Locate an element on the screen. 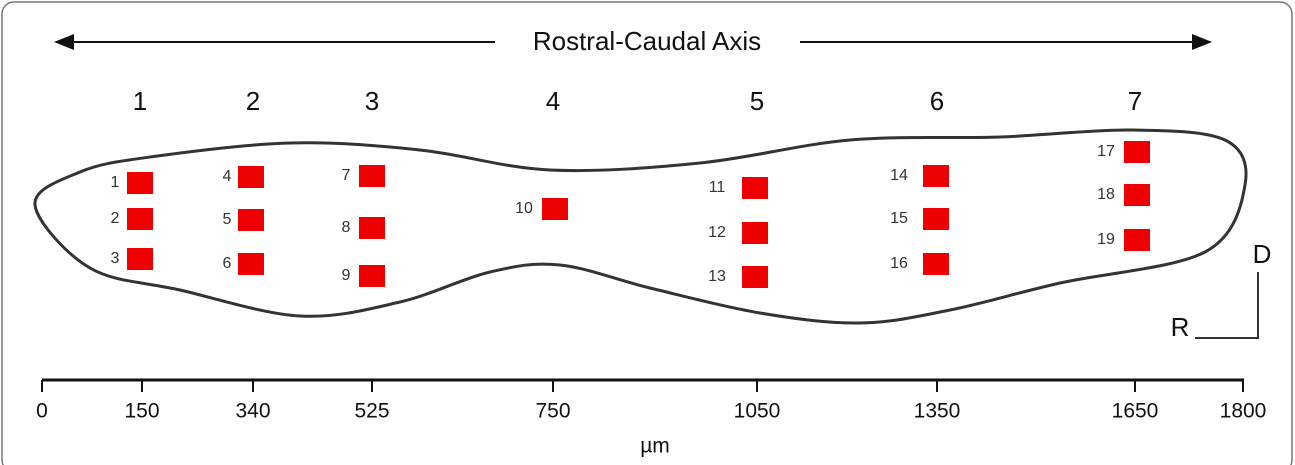 This screenshot has width=1295, height=465. tick-label: 1350 is located at coordinates (937, 411).